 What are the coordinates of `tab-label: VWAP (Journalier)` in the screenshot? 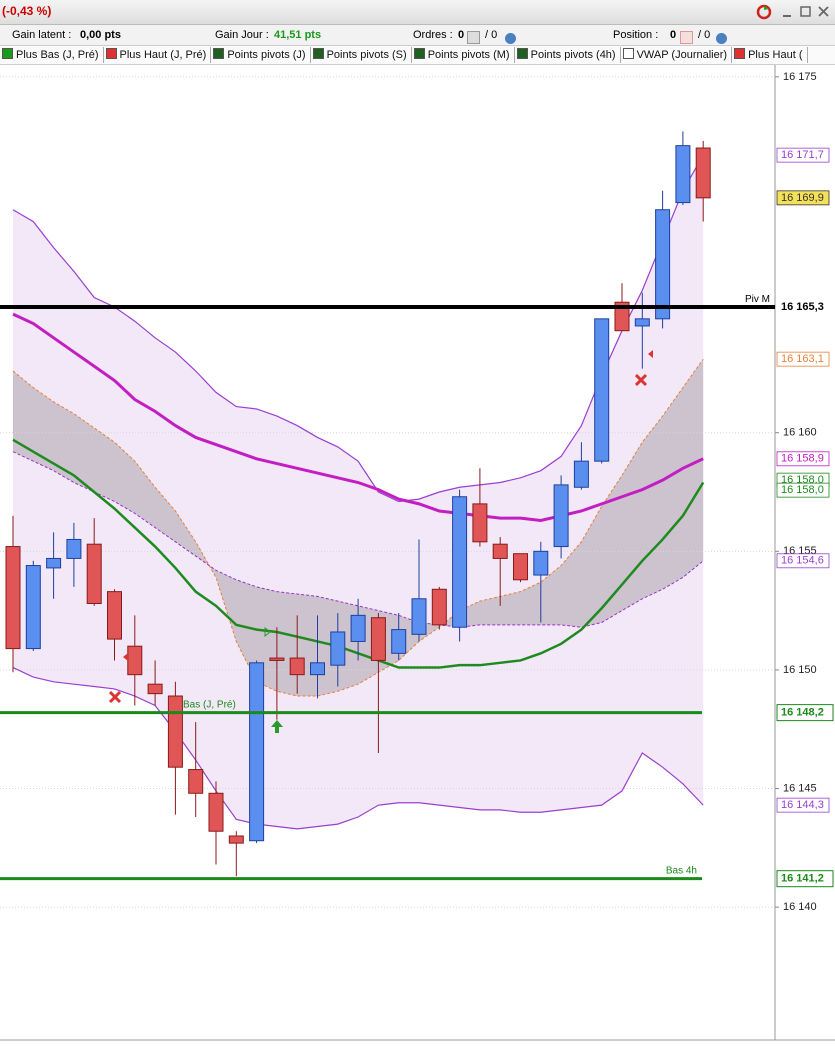 It's located at (682, 55).